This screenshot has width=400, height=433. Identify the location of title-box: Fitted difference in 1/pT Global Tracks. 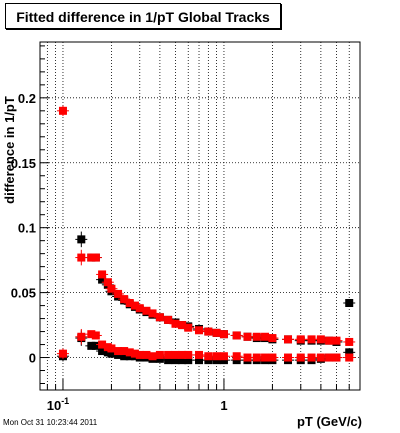
(143, 16).